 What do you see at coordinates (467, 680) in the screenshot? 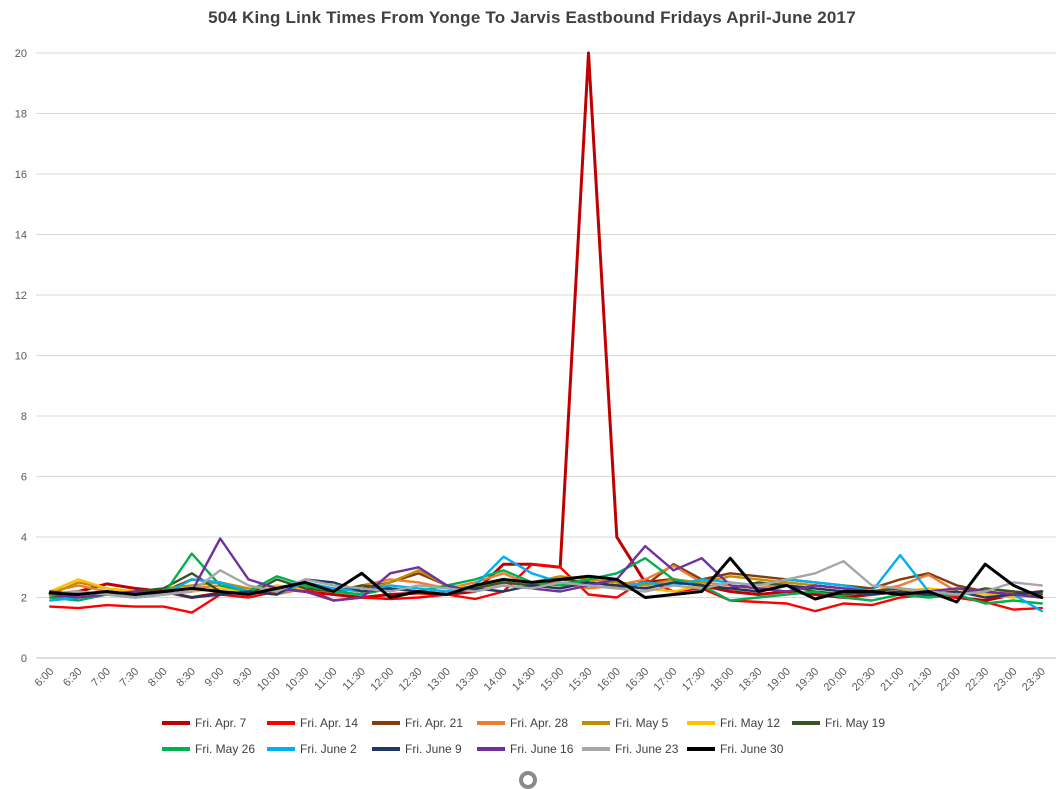
I see `x-axis-label: 13:30` at bounding box center [467, 680].